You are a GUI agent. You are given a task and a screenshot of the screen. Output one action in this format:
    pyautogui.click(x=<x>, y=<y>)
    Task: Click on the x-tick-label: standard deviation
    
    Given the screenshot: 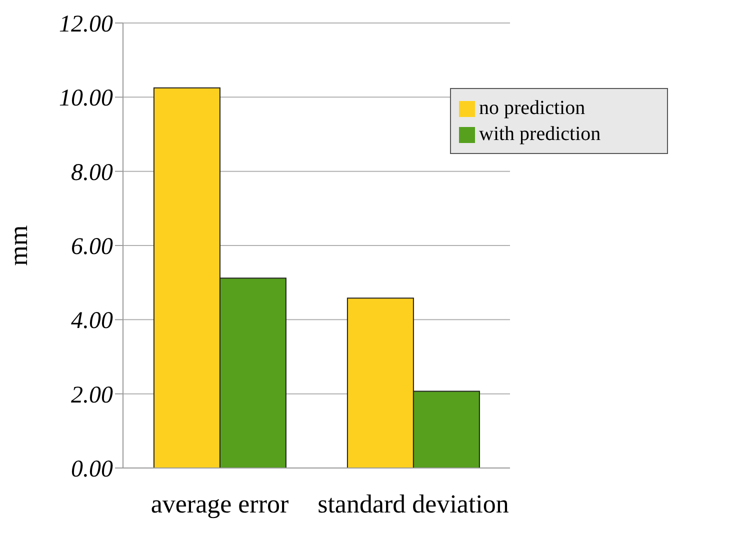 What is the action you would take?
    pyautogui.click(x=413, y=503)
    